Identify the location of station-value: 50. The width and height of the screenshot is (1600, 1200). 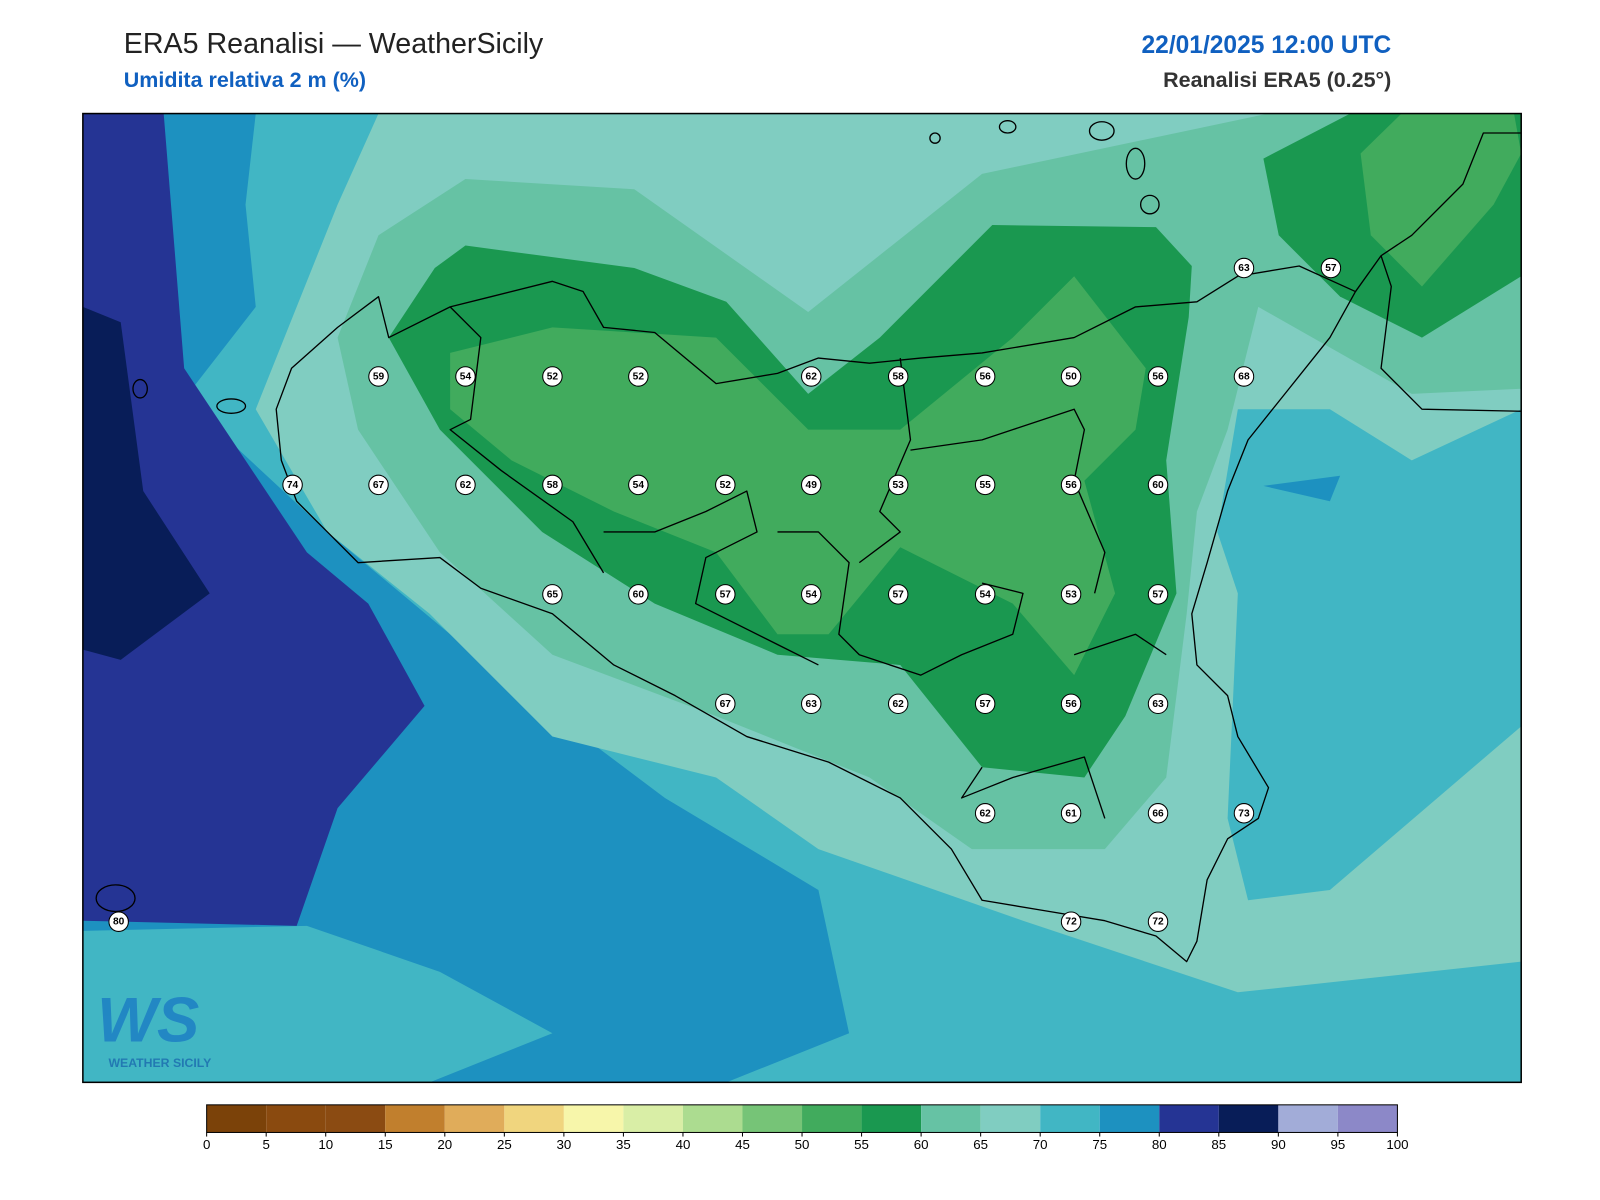
(1071, 376).